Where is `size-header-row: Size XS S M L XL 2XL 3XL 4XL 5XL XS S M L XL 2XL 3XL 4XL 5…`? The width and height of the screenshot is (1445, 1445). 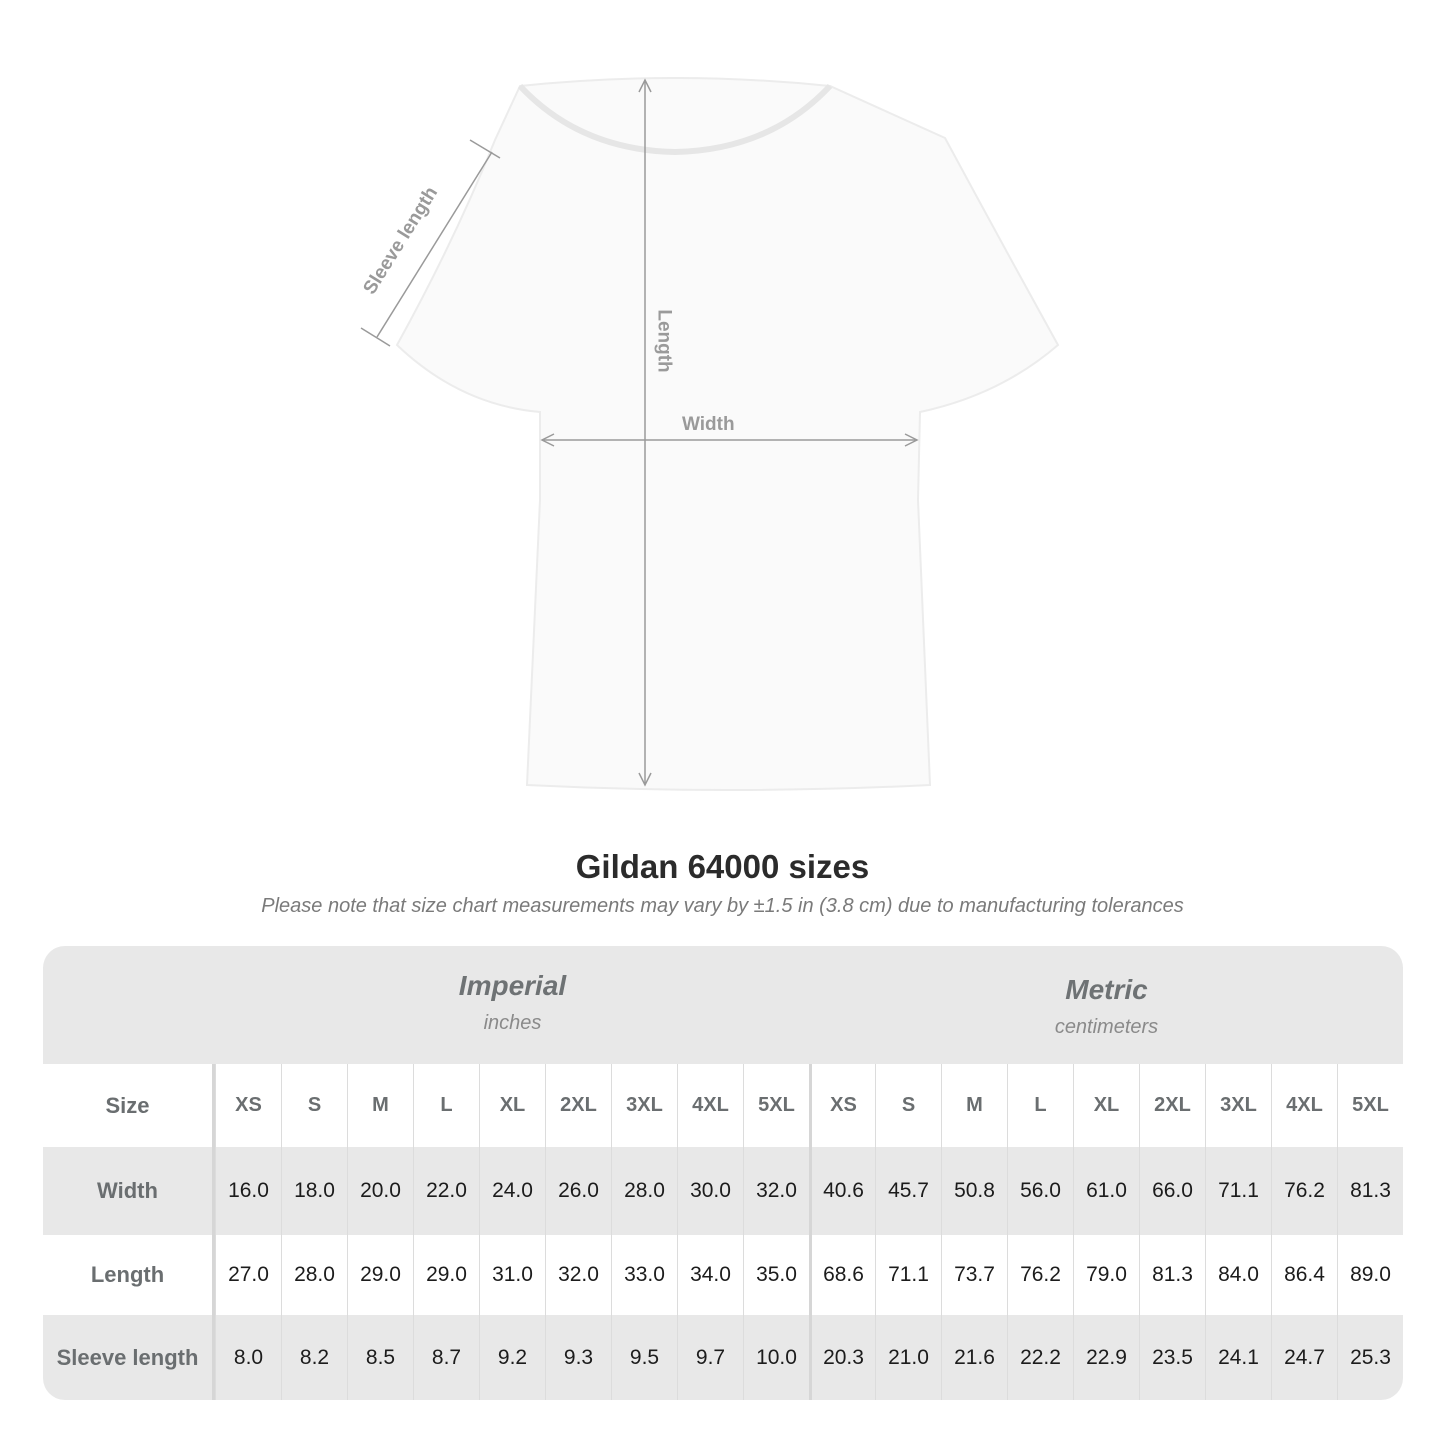
size-header-row: Size XS S M L XL 2XL 3XL 4XL 5XL XS S M L XL 2XL 3XL 4XL 5… is located at coordinates (723, 1105).